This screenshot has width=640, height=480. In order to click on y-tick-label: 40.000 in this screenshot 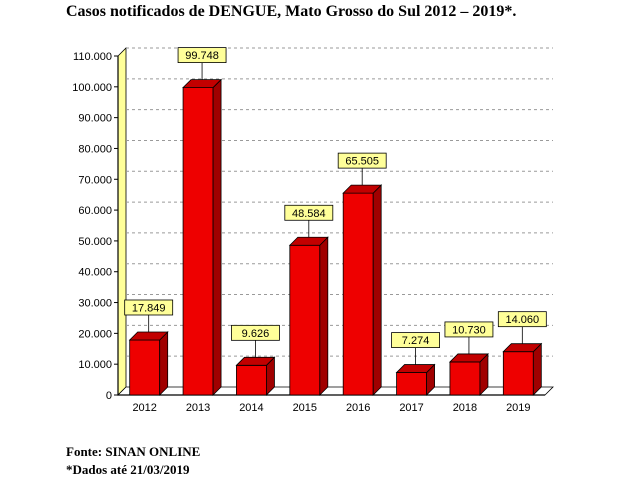, I will do `click(95, 273)`.